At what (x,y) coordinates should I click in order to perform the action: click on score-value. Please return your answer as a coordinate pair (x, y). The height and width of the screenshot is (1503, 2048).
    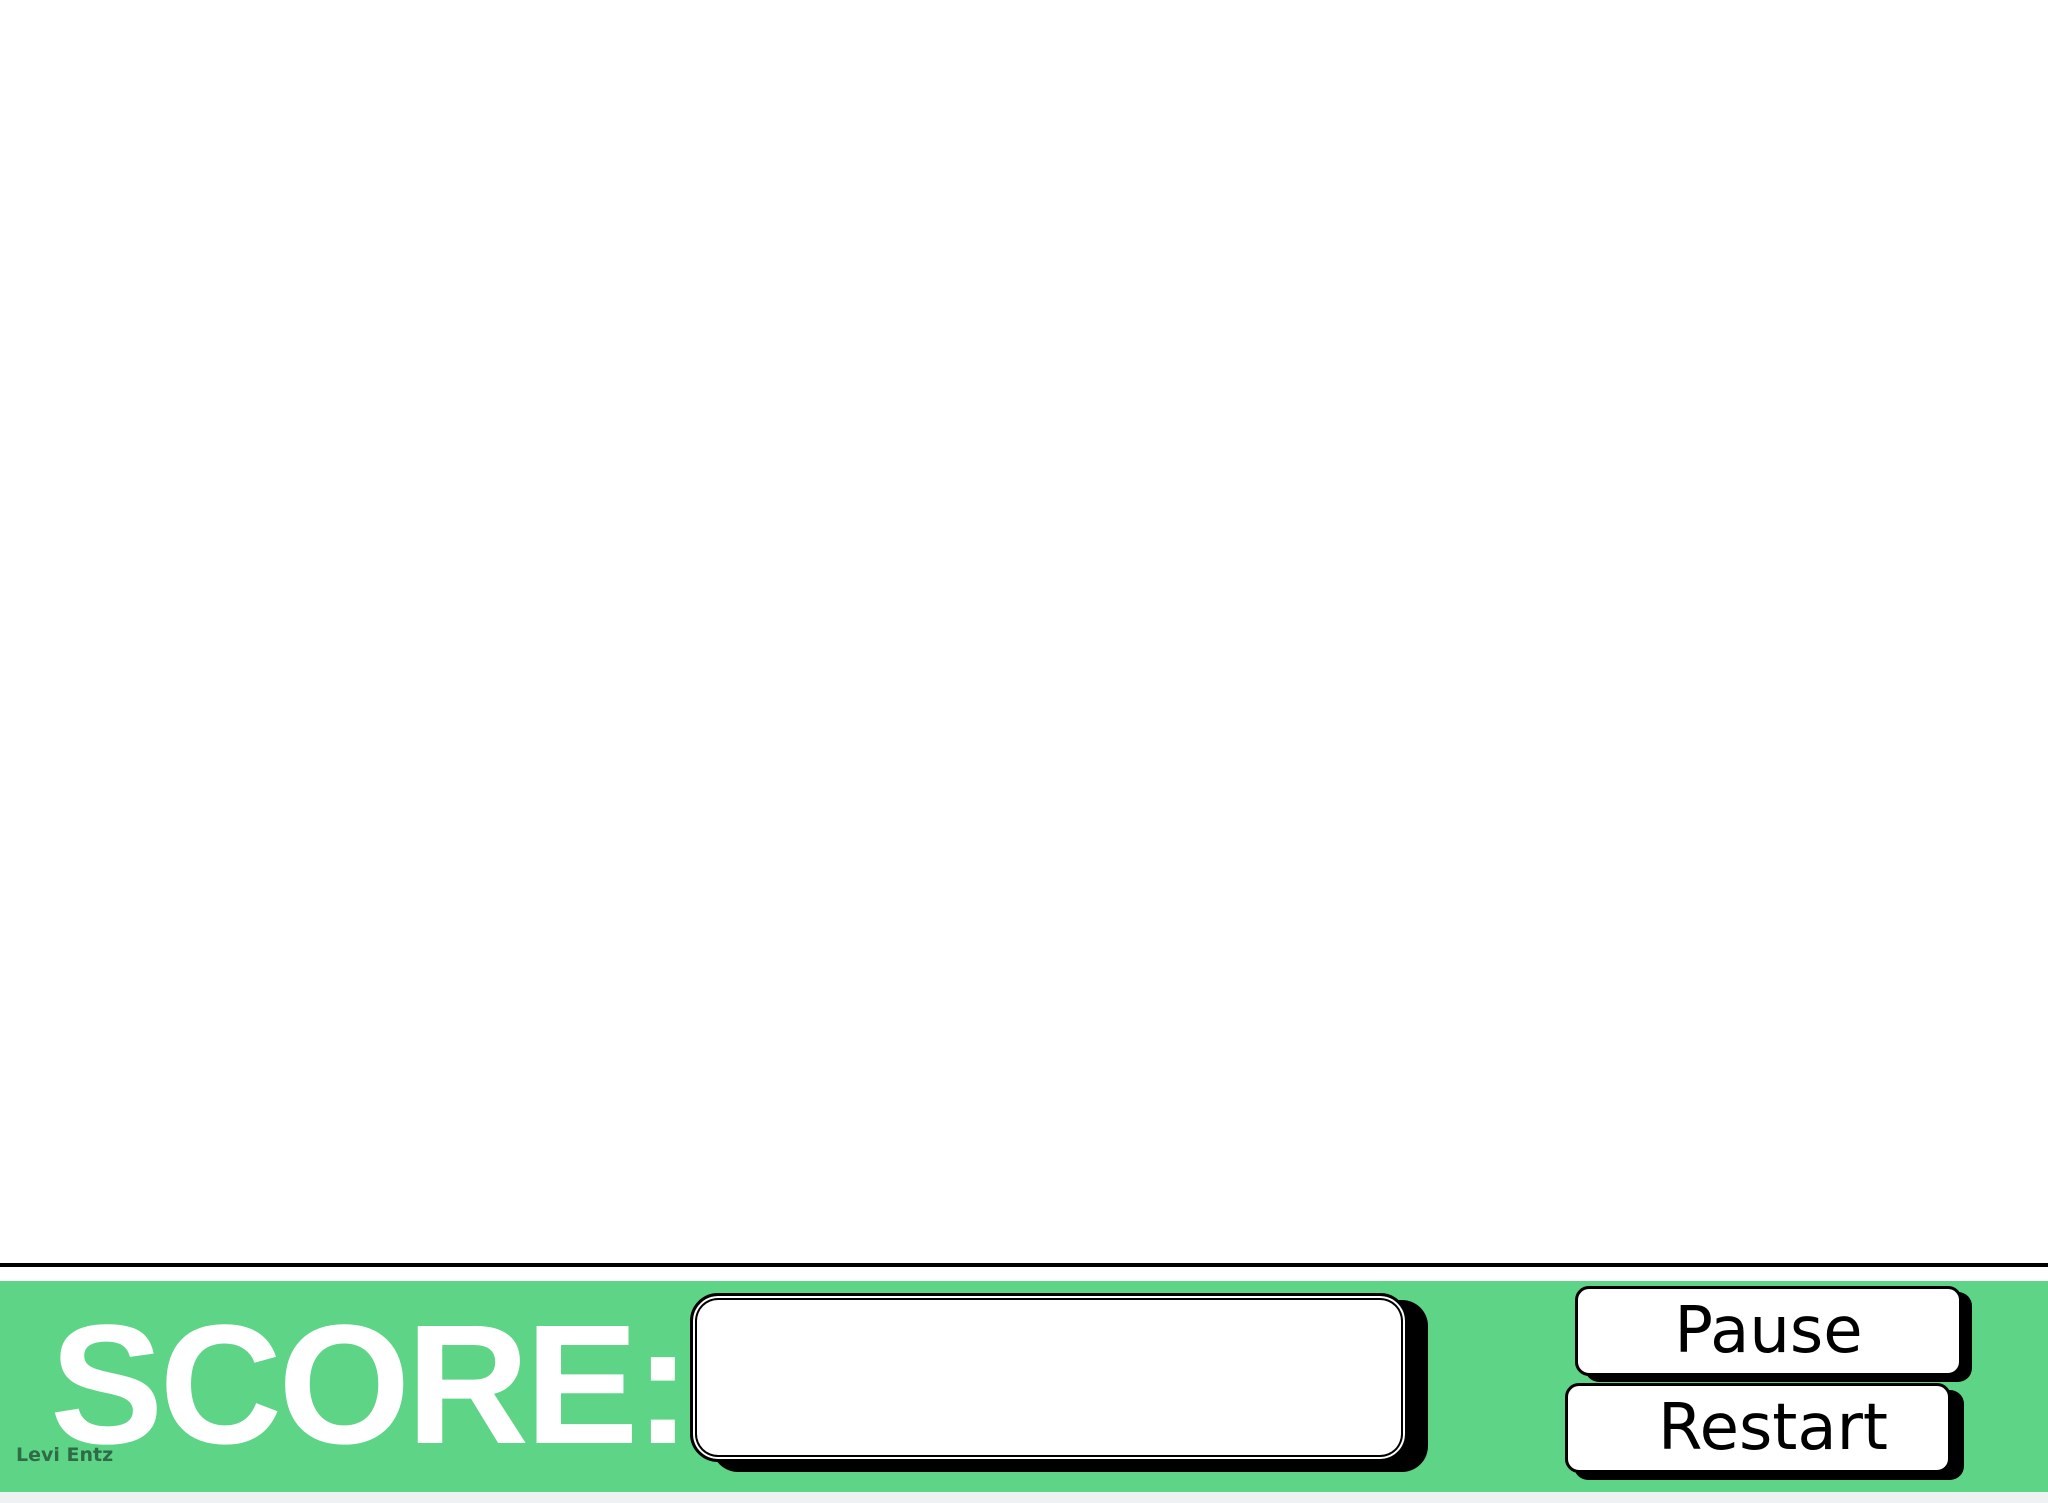
    Looking at the image, I should click on (1049, 1377).